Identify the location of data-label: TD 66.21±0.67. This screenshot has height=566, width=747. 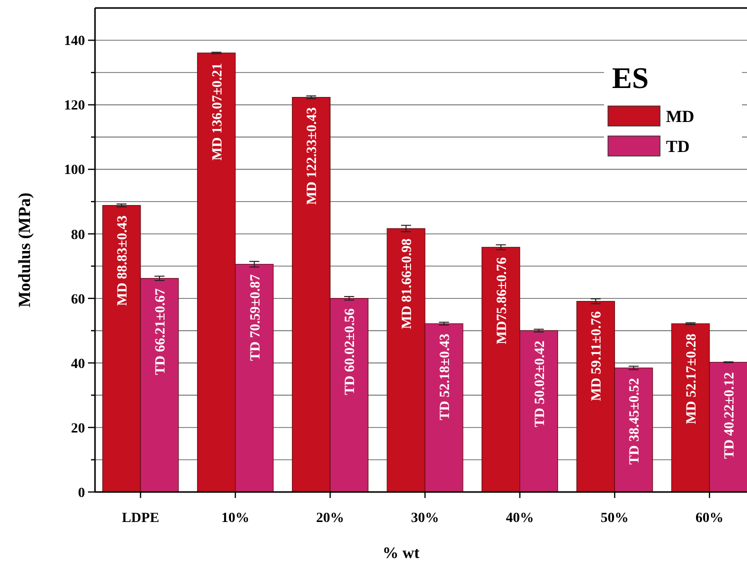
(160, 332).